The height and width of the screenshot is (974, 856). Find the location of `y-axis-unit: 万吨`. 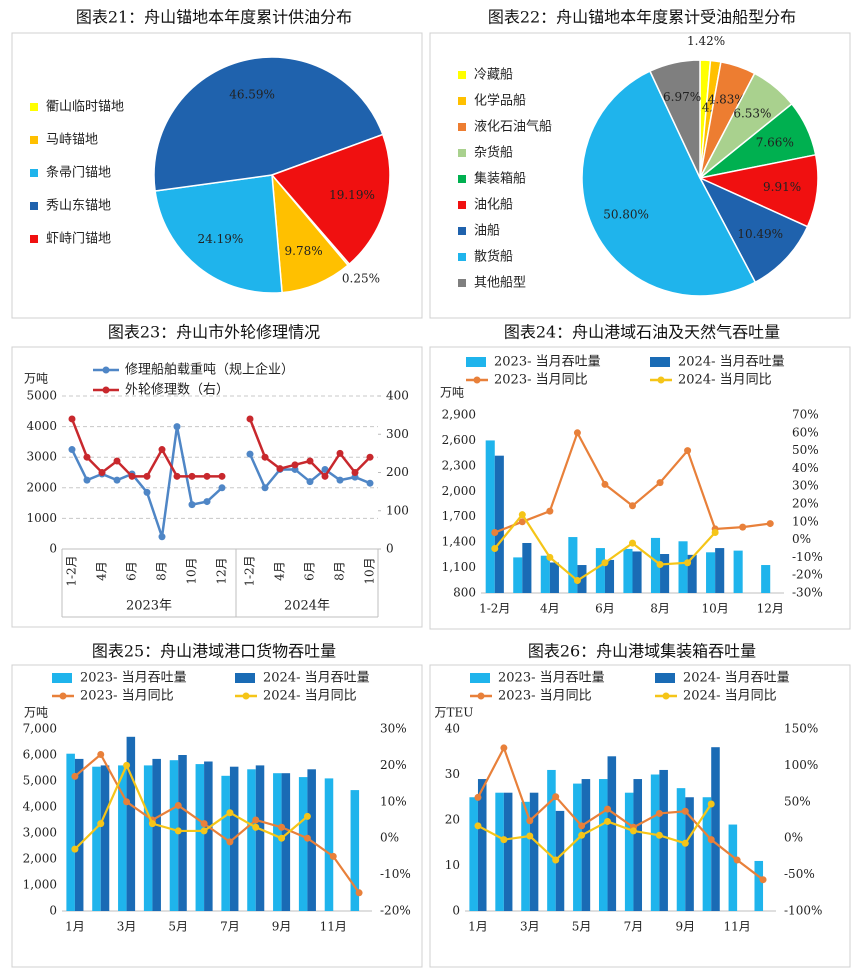

y-axis-unit: 万吨 is located at coordinates (452, 393).